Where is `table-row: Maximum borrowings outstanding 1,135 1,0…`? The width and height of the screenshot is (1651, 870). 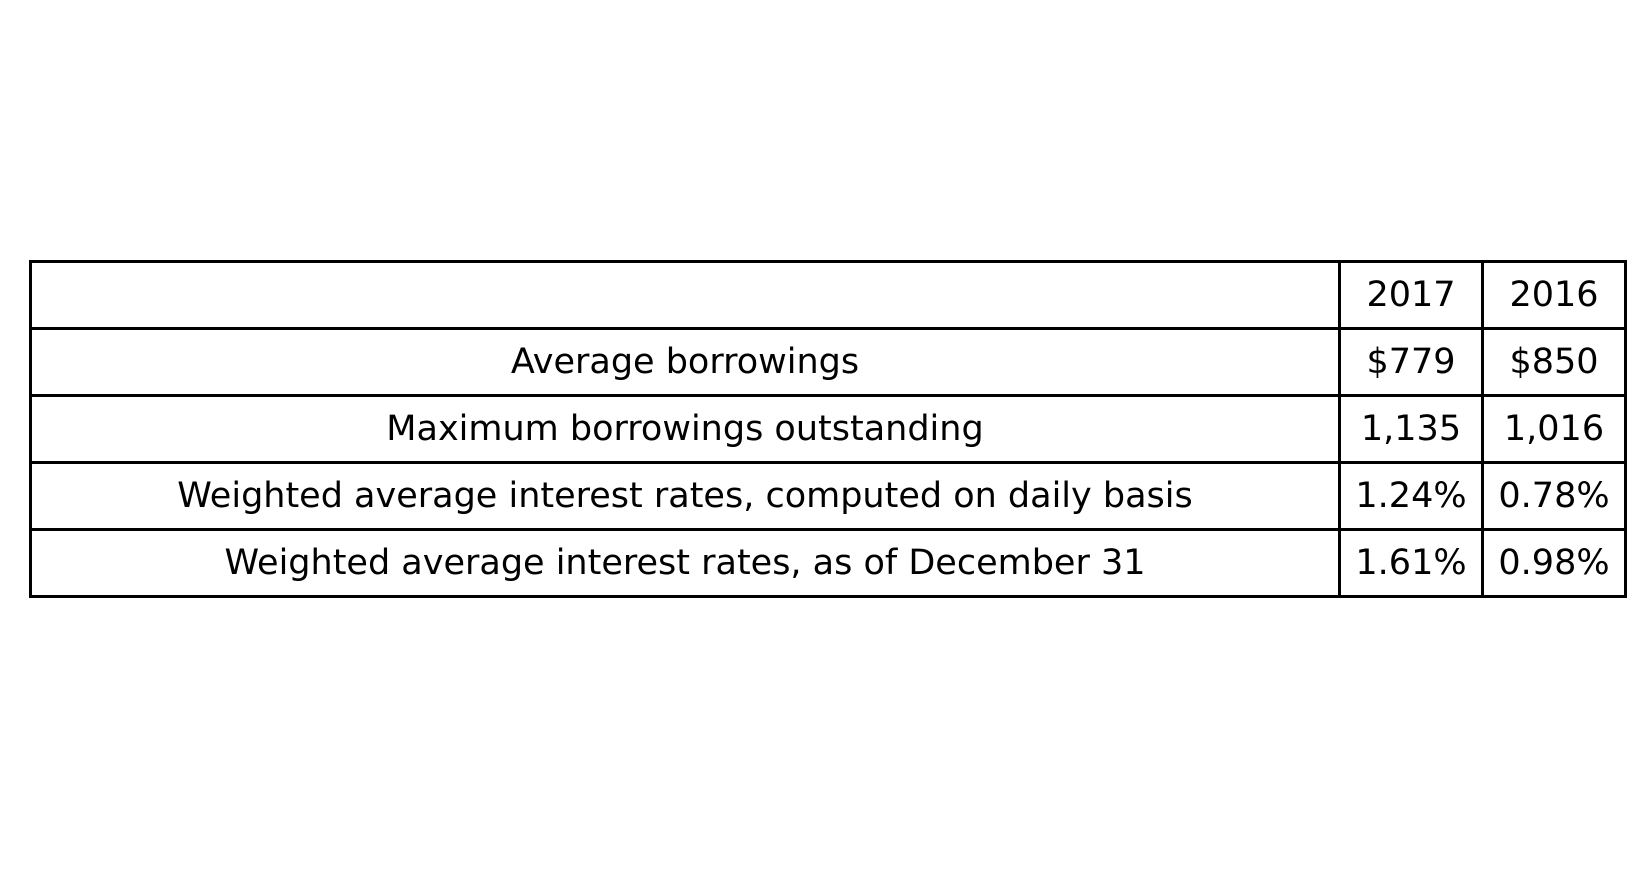 table-row: Maximum borrowings outstanding 1,135 1,0… is located at coordinates (828, 429).